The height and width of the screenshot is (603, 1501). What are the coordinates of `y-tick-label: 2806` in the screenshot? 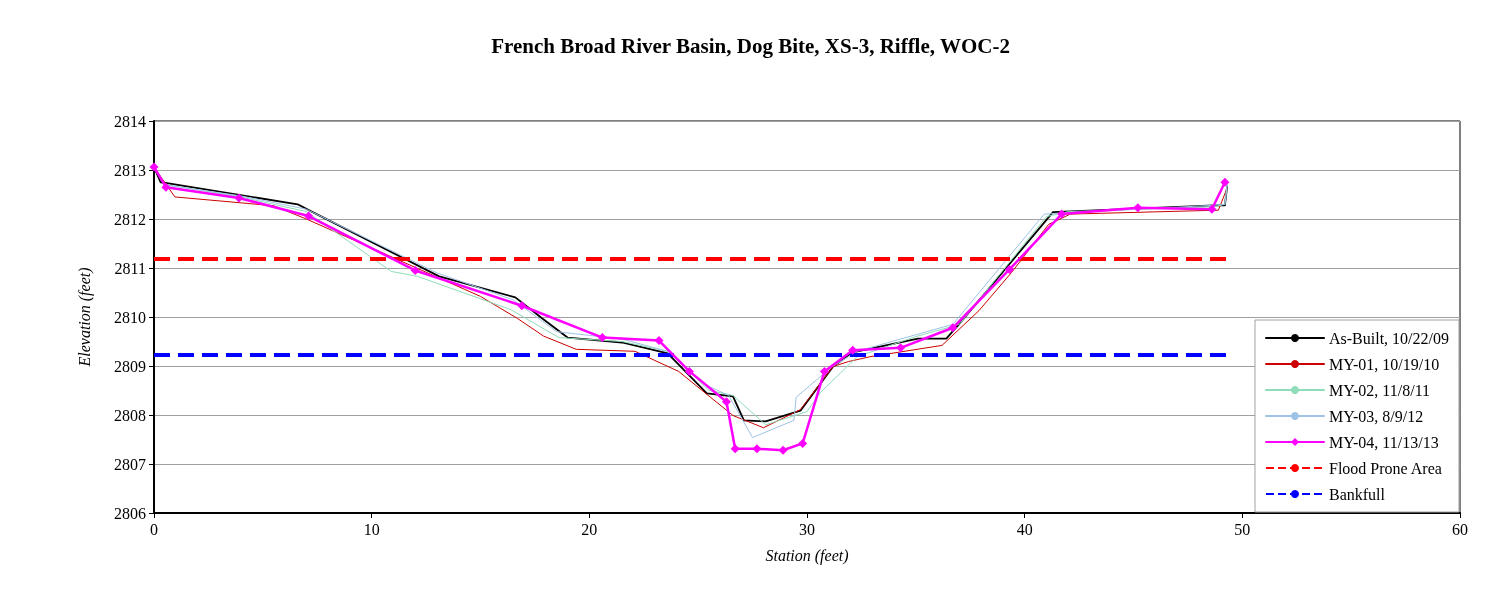 It's located at (130, 513).